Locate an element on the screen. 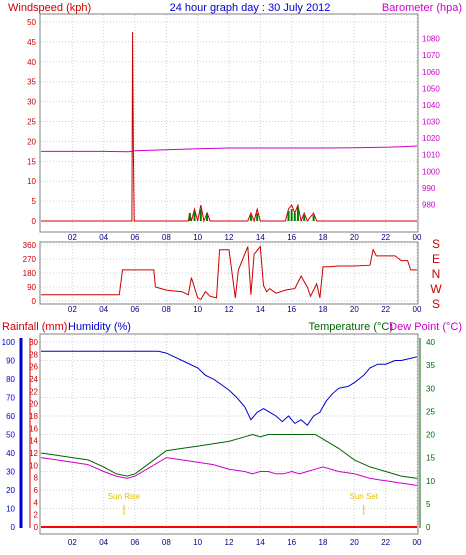  humidity-tick-label: 50 is located at coordinates (10, 435).